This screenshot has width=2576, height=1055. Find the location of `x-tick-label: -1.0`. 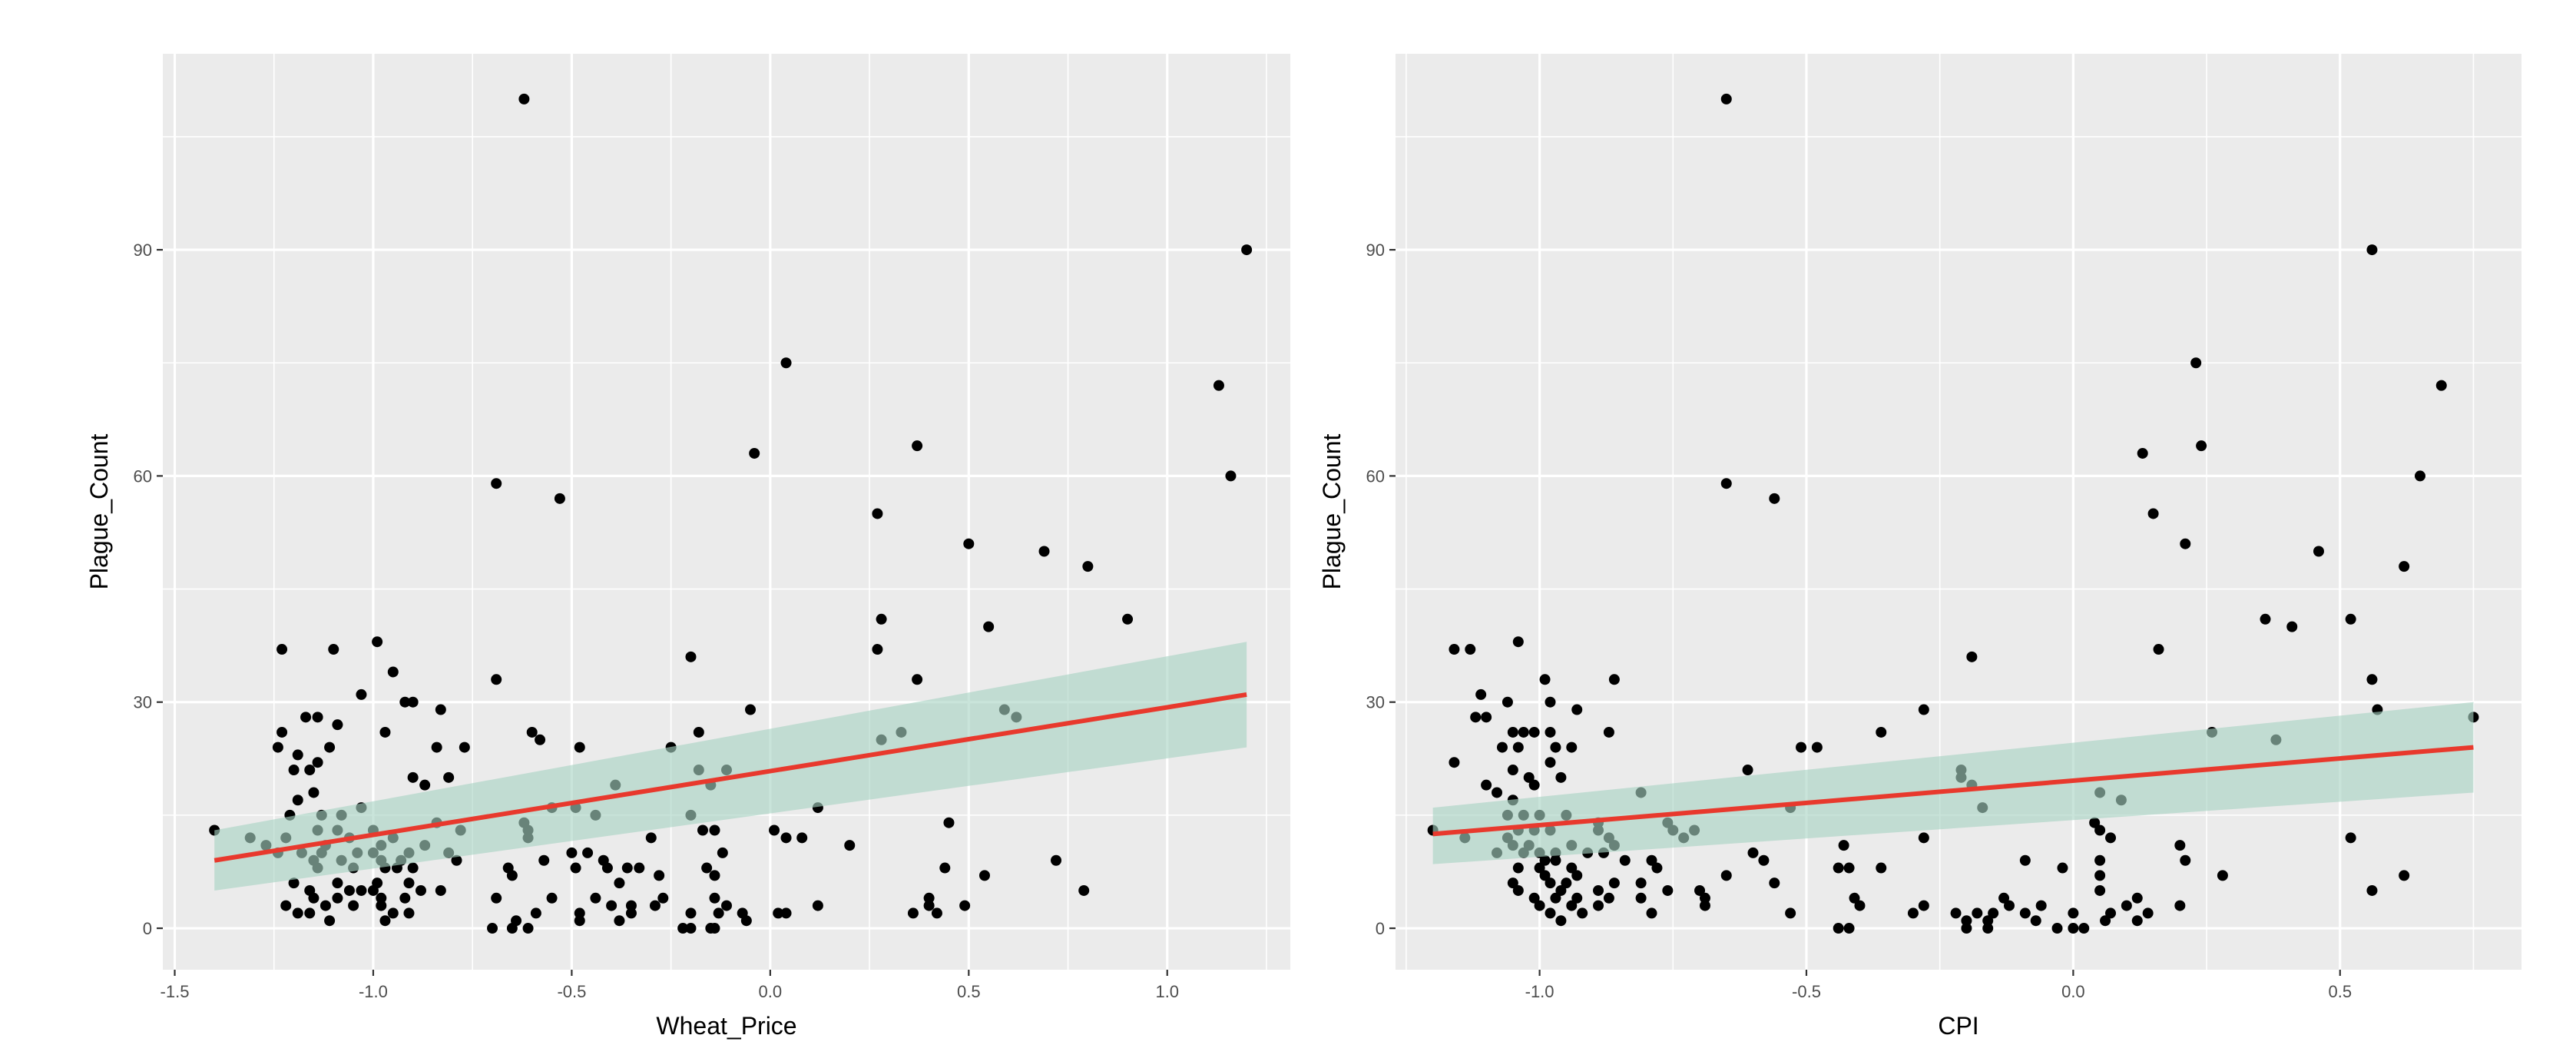

x-tick-label: -1.0 is located at coordinates (1540, 991).